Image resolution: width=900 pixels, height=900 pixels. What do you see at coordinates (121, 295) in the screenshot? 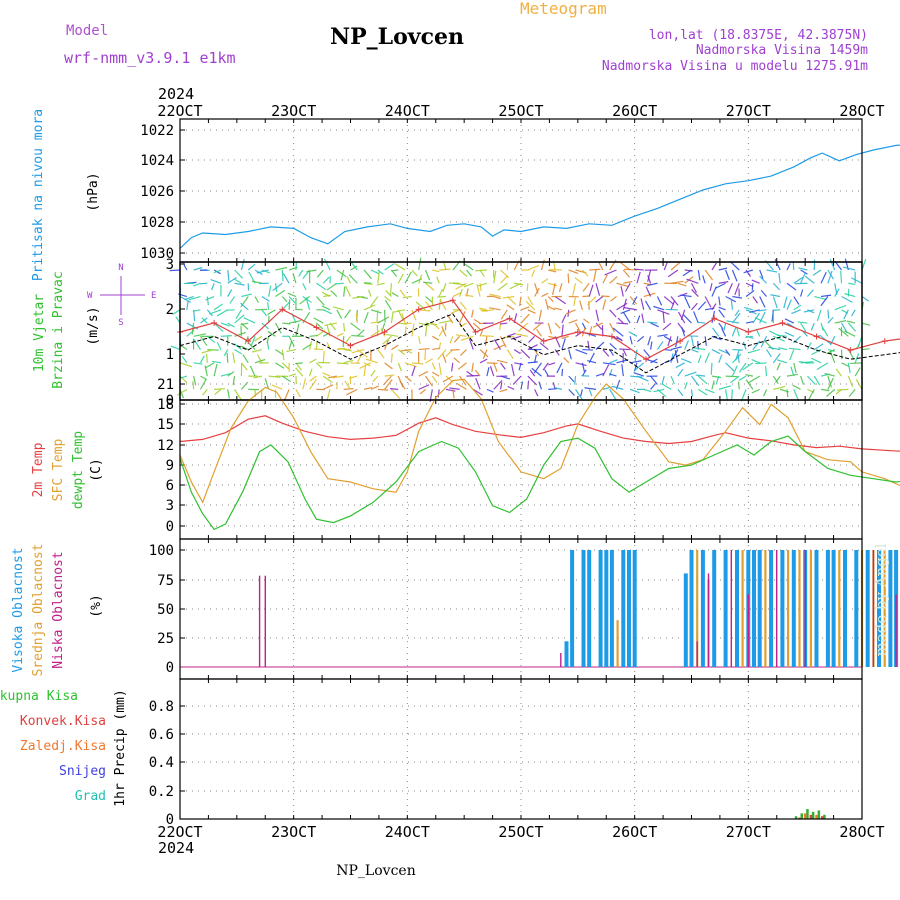
I see `compass-legend: N S W E` at bounding box center [121, 295].